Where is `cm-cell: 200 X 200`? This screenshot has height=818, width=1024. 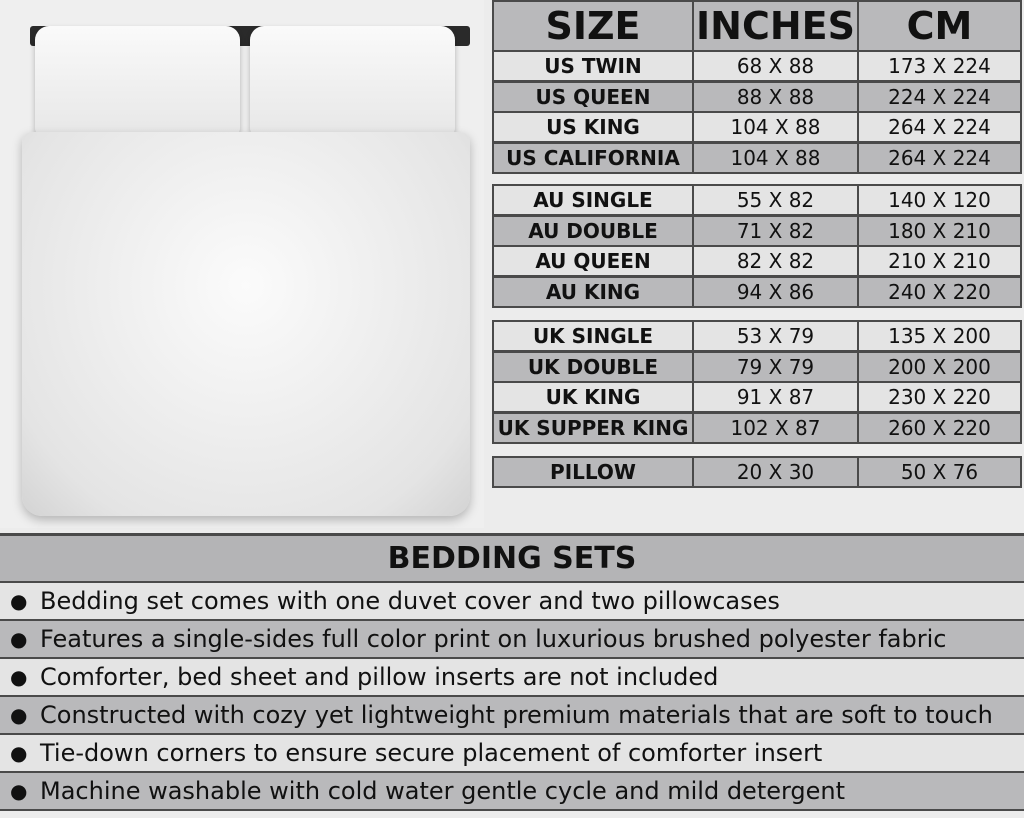 cm-cell: 200 X 200 is located at coordinates (939, 366).